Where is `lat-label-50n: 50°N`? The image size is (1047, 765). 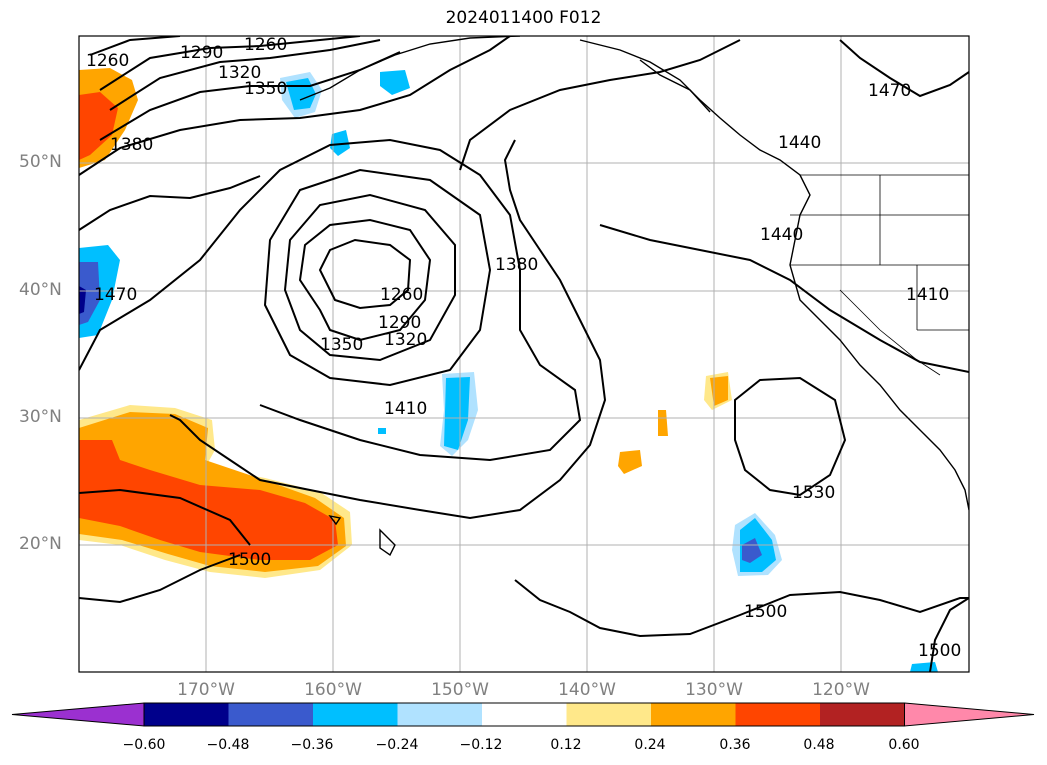
lat-label-50n: 50°N is located at coordinates (40, 162).